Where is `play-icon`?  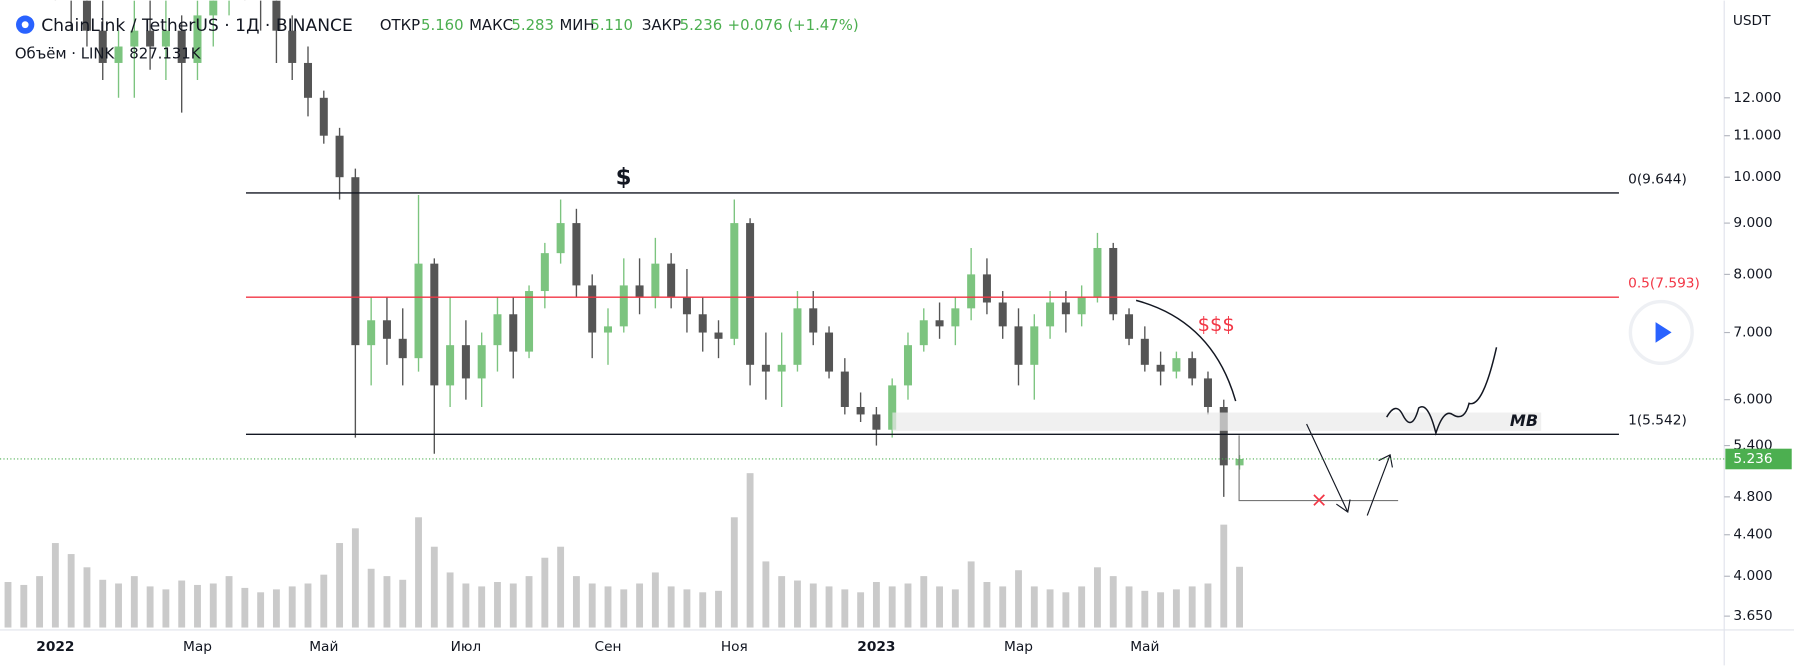
play-icon is located at coordinates (1663, 332).